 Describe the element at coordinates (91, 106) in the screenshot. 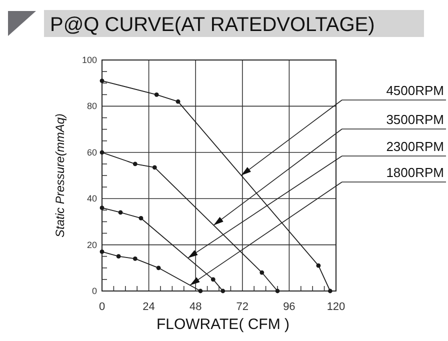

I see `y-tick-label: 80` at that location.